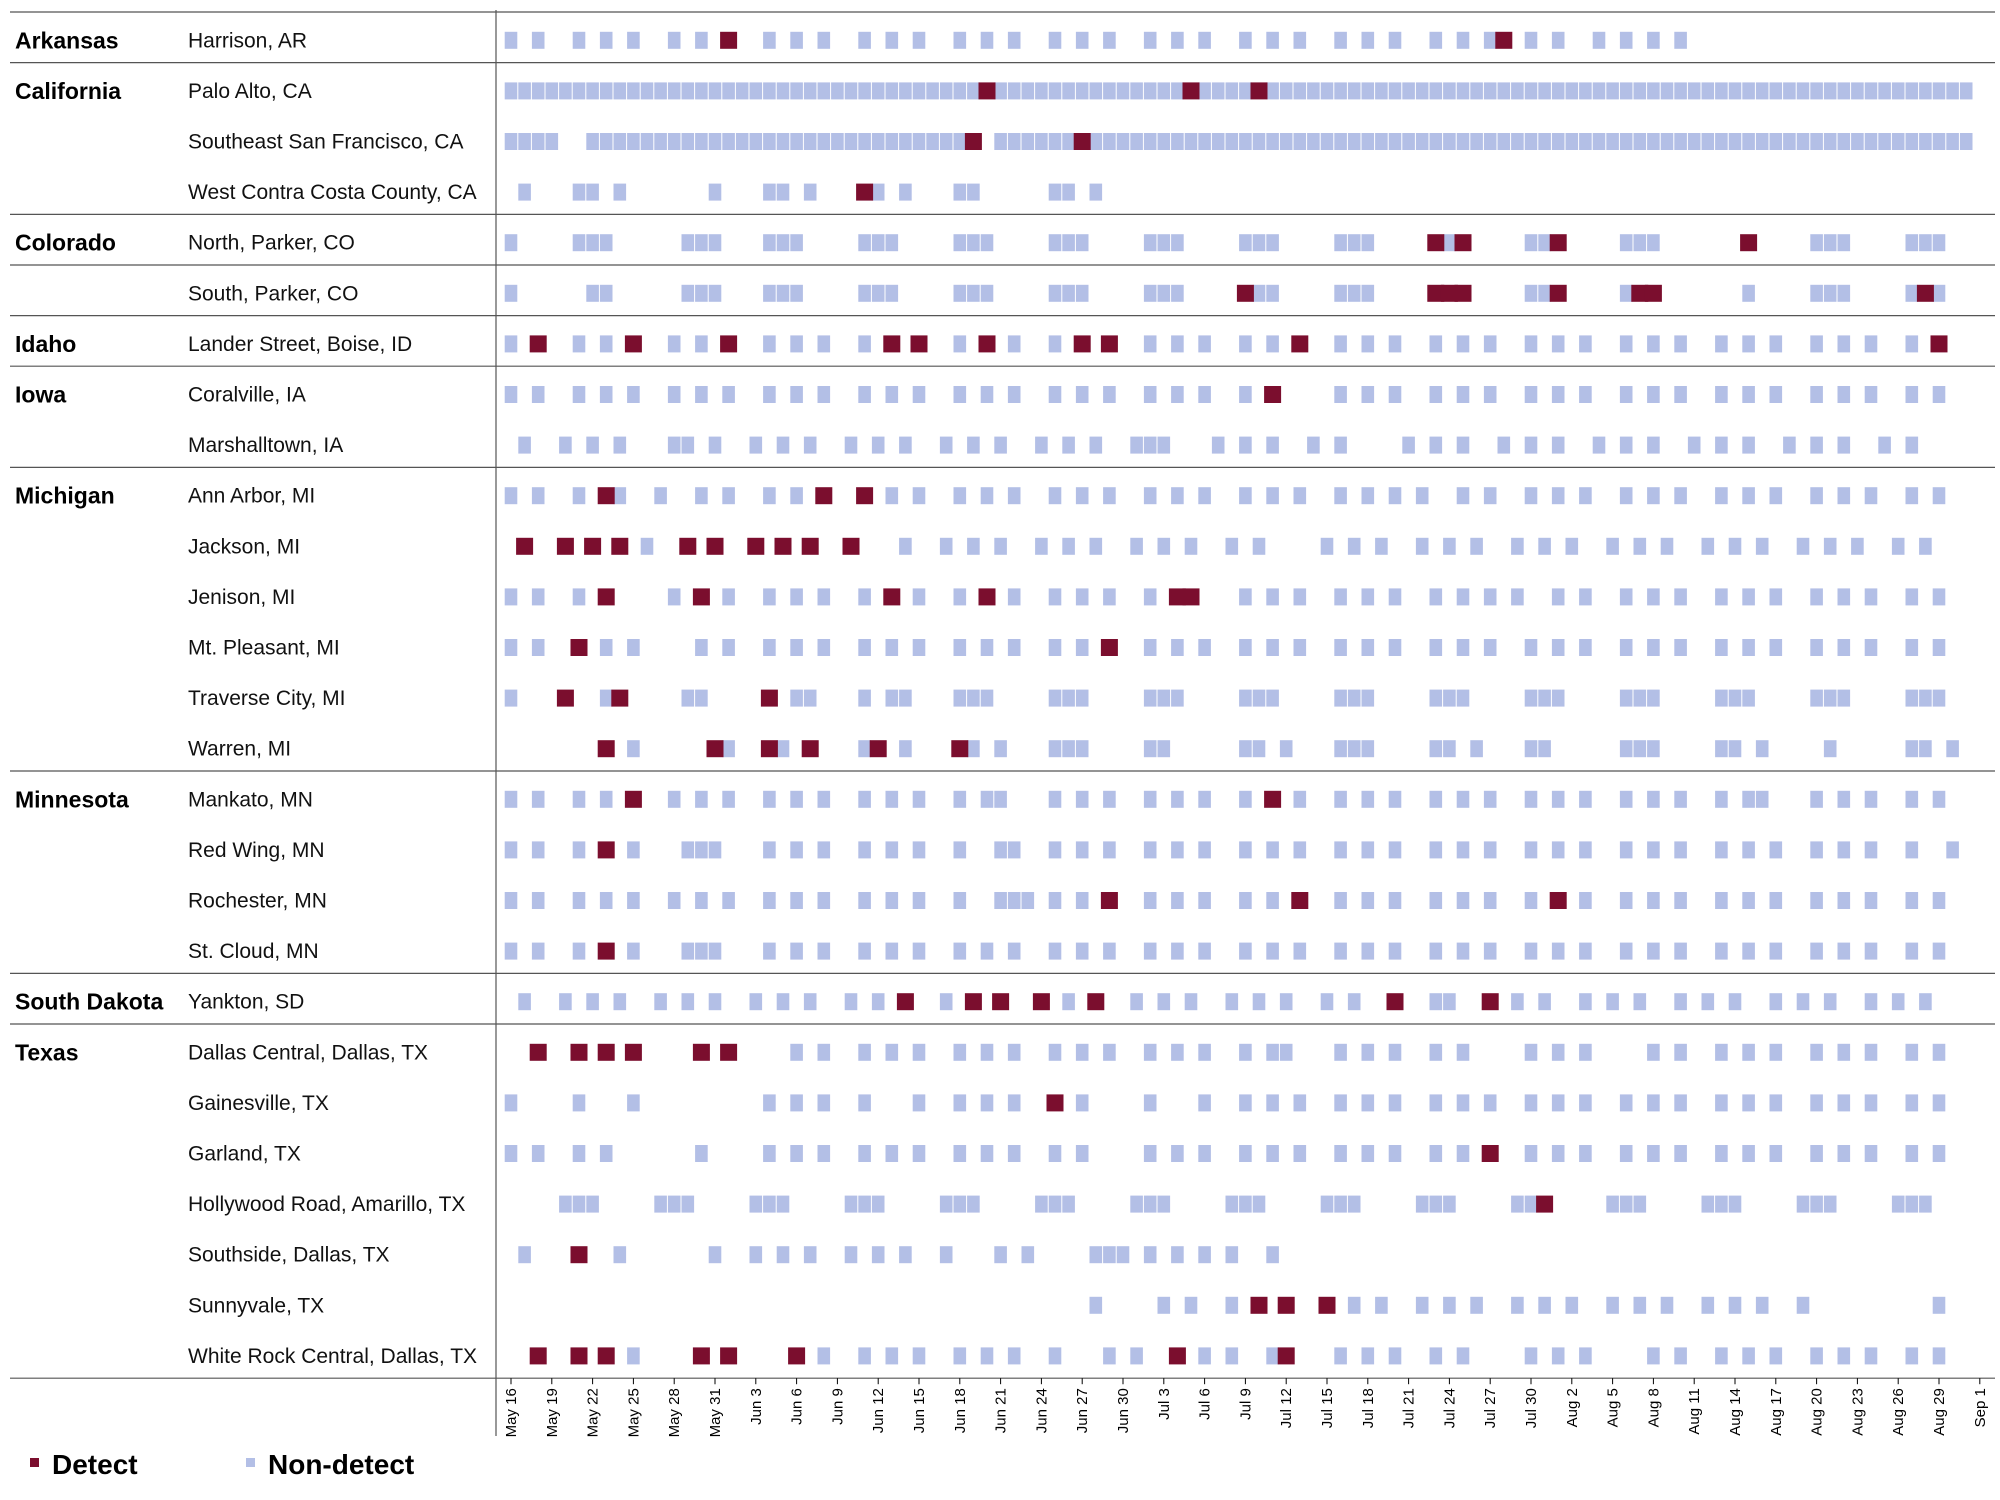 This screenshot has height=1500, width=2000. I want to click on x-tick-label: May 22, so click(593, 1412).